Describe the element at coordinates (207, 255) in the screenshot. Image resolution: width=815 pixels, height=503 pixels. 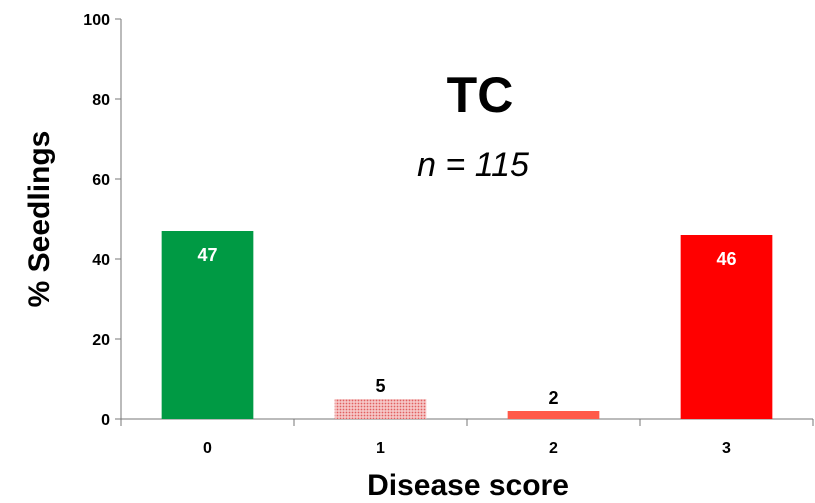
I see `data-label-score-0: 47` at that location.